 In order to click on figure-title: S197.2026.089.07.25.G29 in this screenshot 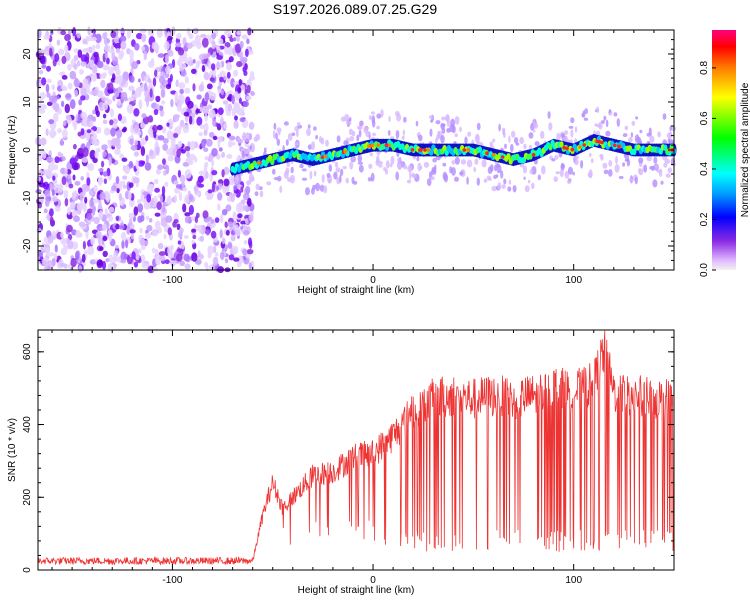, I will do `click(355, 9)`.